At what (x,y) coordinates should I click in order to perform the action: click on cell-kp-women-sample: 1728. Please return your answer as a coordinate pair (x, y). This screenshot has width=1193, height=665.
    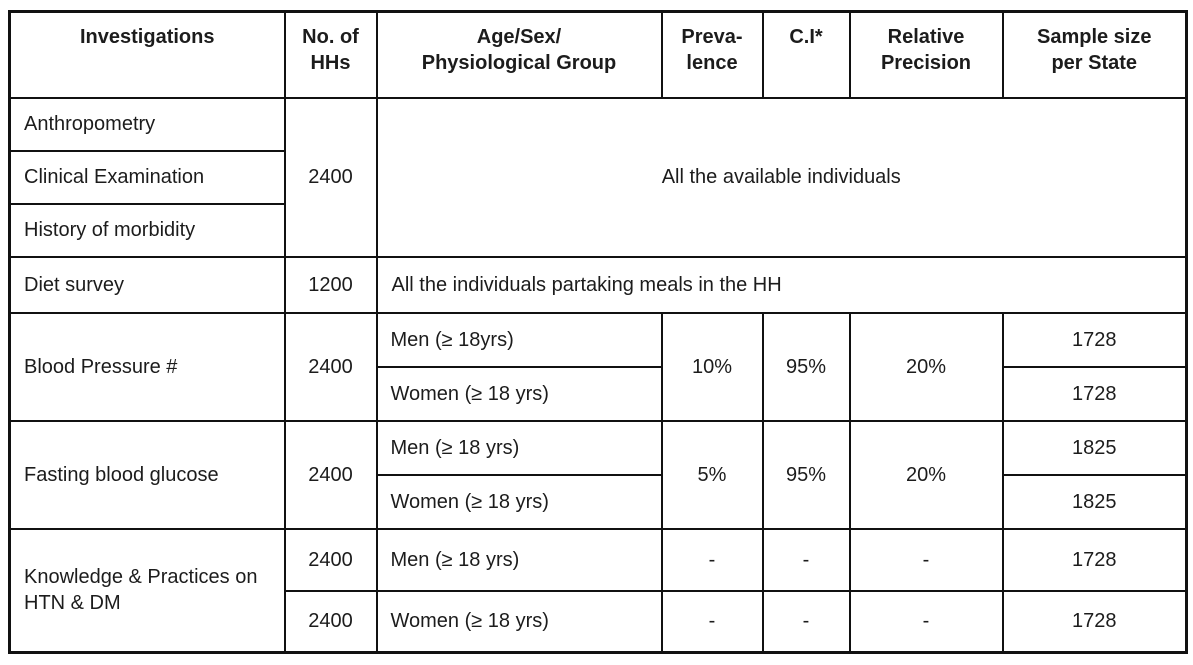
    Looking at the image, I should click on (1094, 621).